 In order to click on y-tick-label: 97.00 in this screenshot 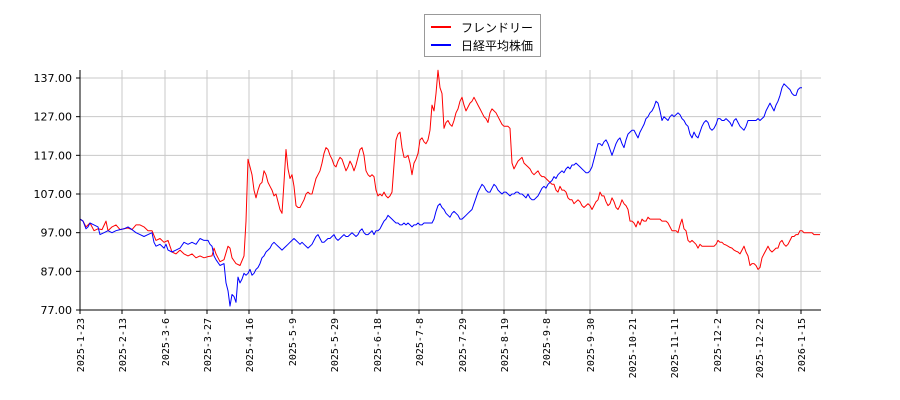, I will do `click(57, 233)`.